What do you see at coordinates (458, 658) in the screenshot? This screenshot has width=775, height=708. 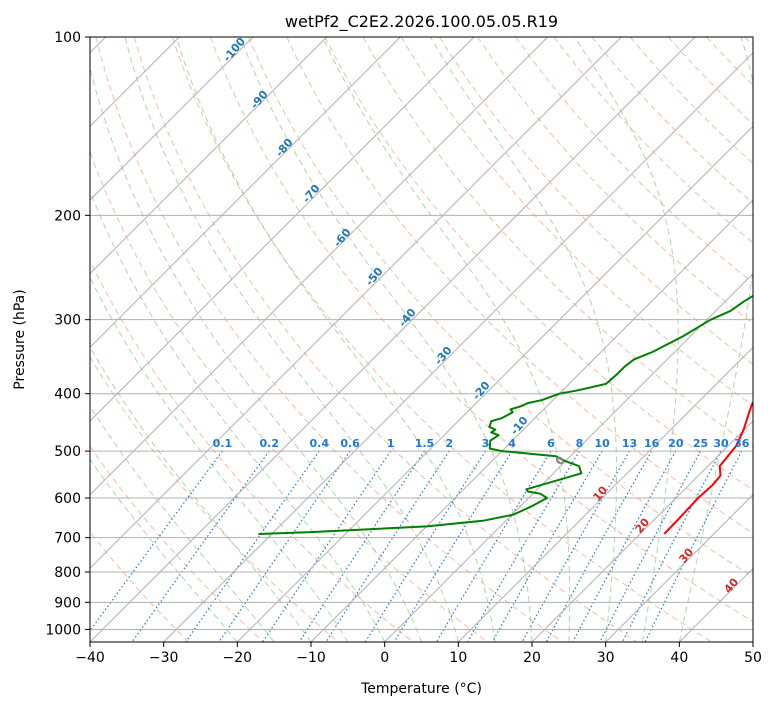 I see `x-tick-label: 10` at bounding box center [458, 658].